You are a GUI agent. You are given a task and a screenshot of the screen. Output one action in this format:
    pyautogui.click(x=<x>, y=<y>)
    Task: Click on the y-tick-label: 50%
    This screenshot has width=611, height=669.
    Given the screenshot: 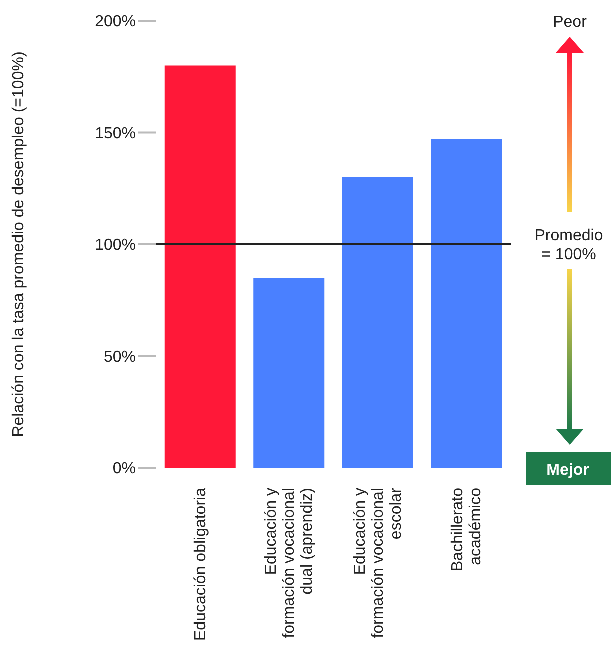 What is the action you would take?
    pyautogui.click(x=120, y=357)
    